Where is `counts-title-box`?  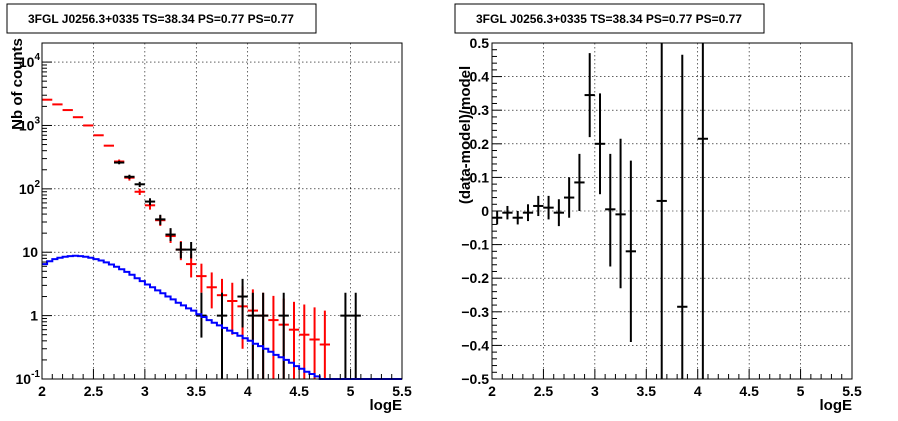 counts-title-box is located at coordinates (161, 18).